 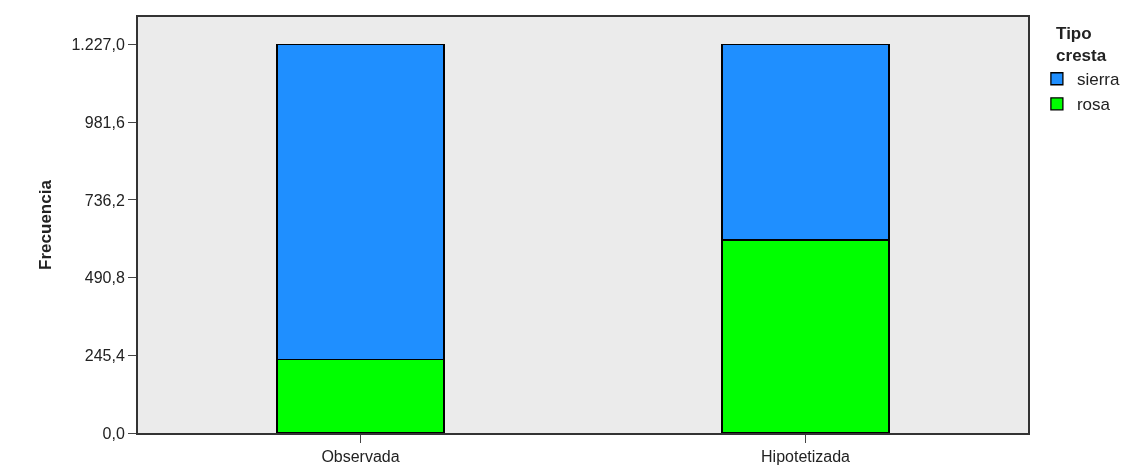 What do you see at coordinates (104, 278) in the screenshot?
I see `y-tick-label: 490,8` at bounding box center [104, 278].